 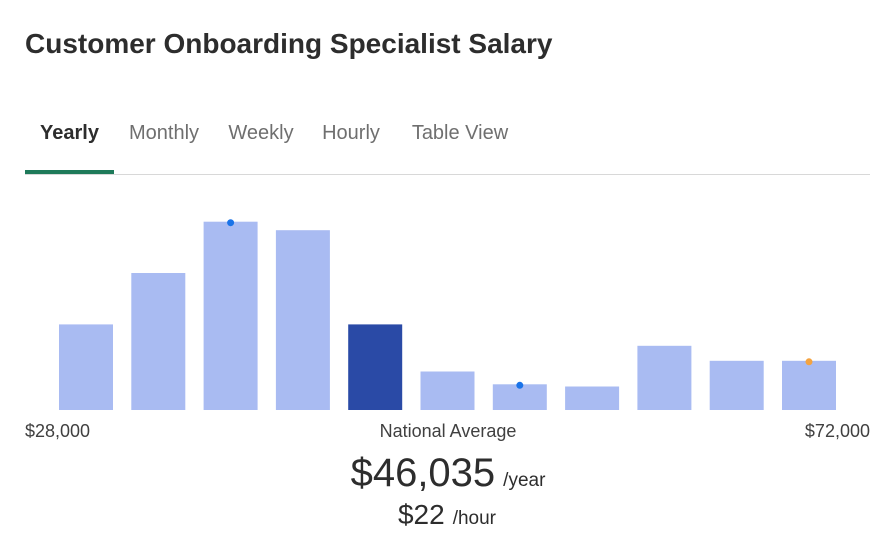 I want to click on salary-range-max-label: $72,000, so click(x=837, y=431).